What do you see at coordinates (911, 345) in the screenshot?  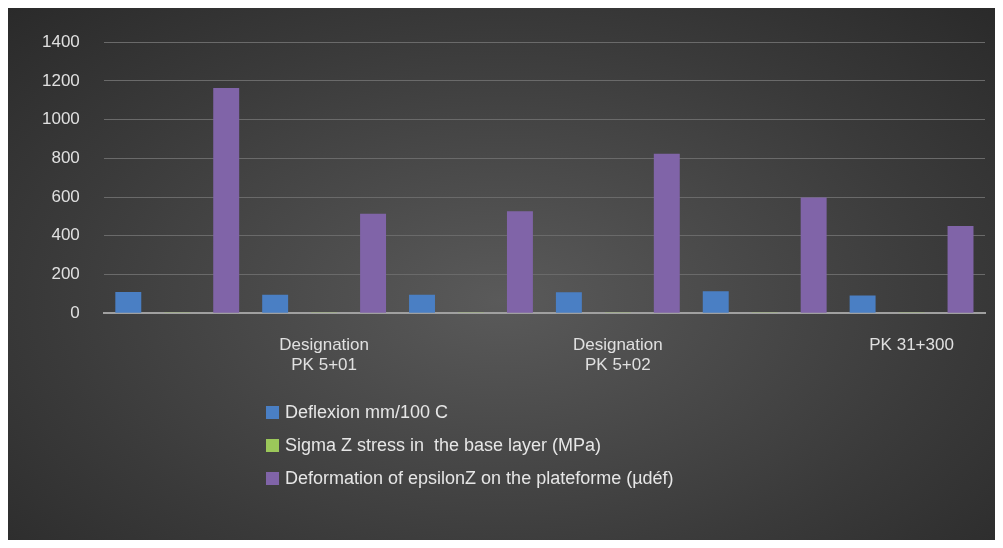 I see `x-tick-label: PK 31+300` at bounding box center [911, 345].